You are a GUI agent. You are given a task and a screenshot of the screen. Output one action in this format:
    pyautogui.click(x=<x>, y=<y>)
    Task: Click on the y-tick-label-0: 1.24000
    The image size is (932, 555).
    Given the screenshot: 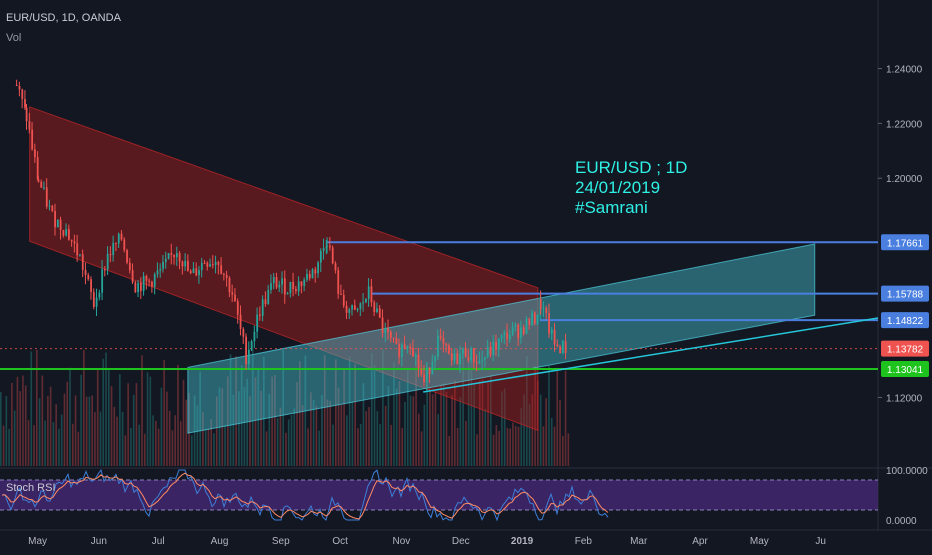 What is the action you would take?
    pyautogui.click(x=904, y=70)
    